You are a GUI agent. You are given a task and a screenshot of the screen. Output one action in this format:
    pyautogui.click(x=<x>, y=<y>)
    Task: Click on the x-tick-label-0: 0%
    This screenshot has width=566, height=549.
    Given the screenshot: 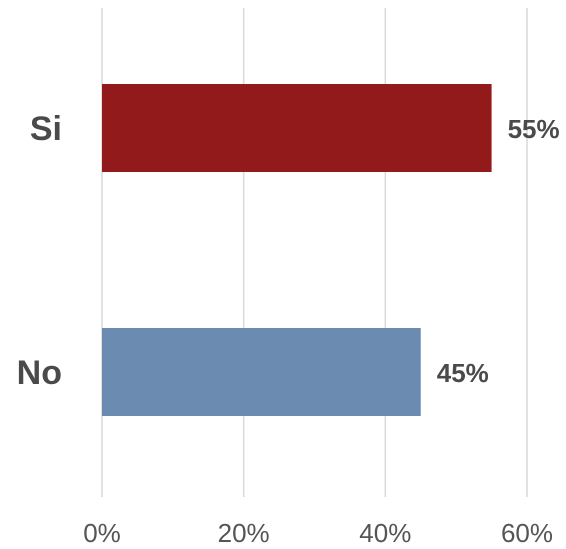 What is the action you would take?
    pyautogui.click(x=102, y=533)
    